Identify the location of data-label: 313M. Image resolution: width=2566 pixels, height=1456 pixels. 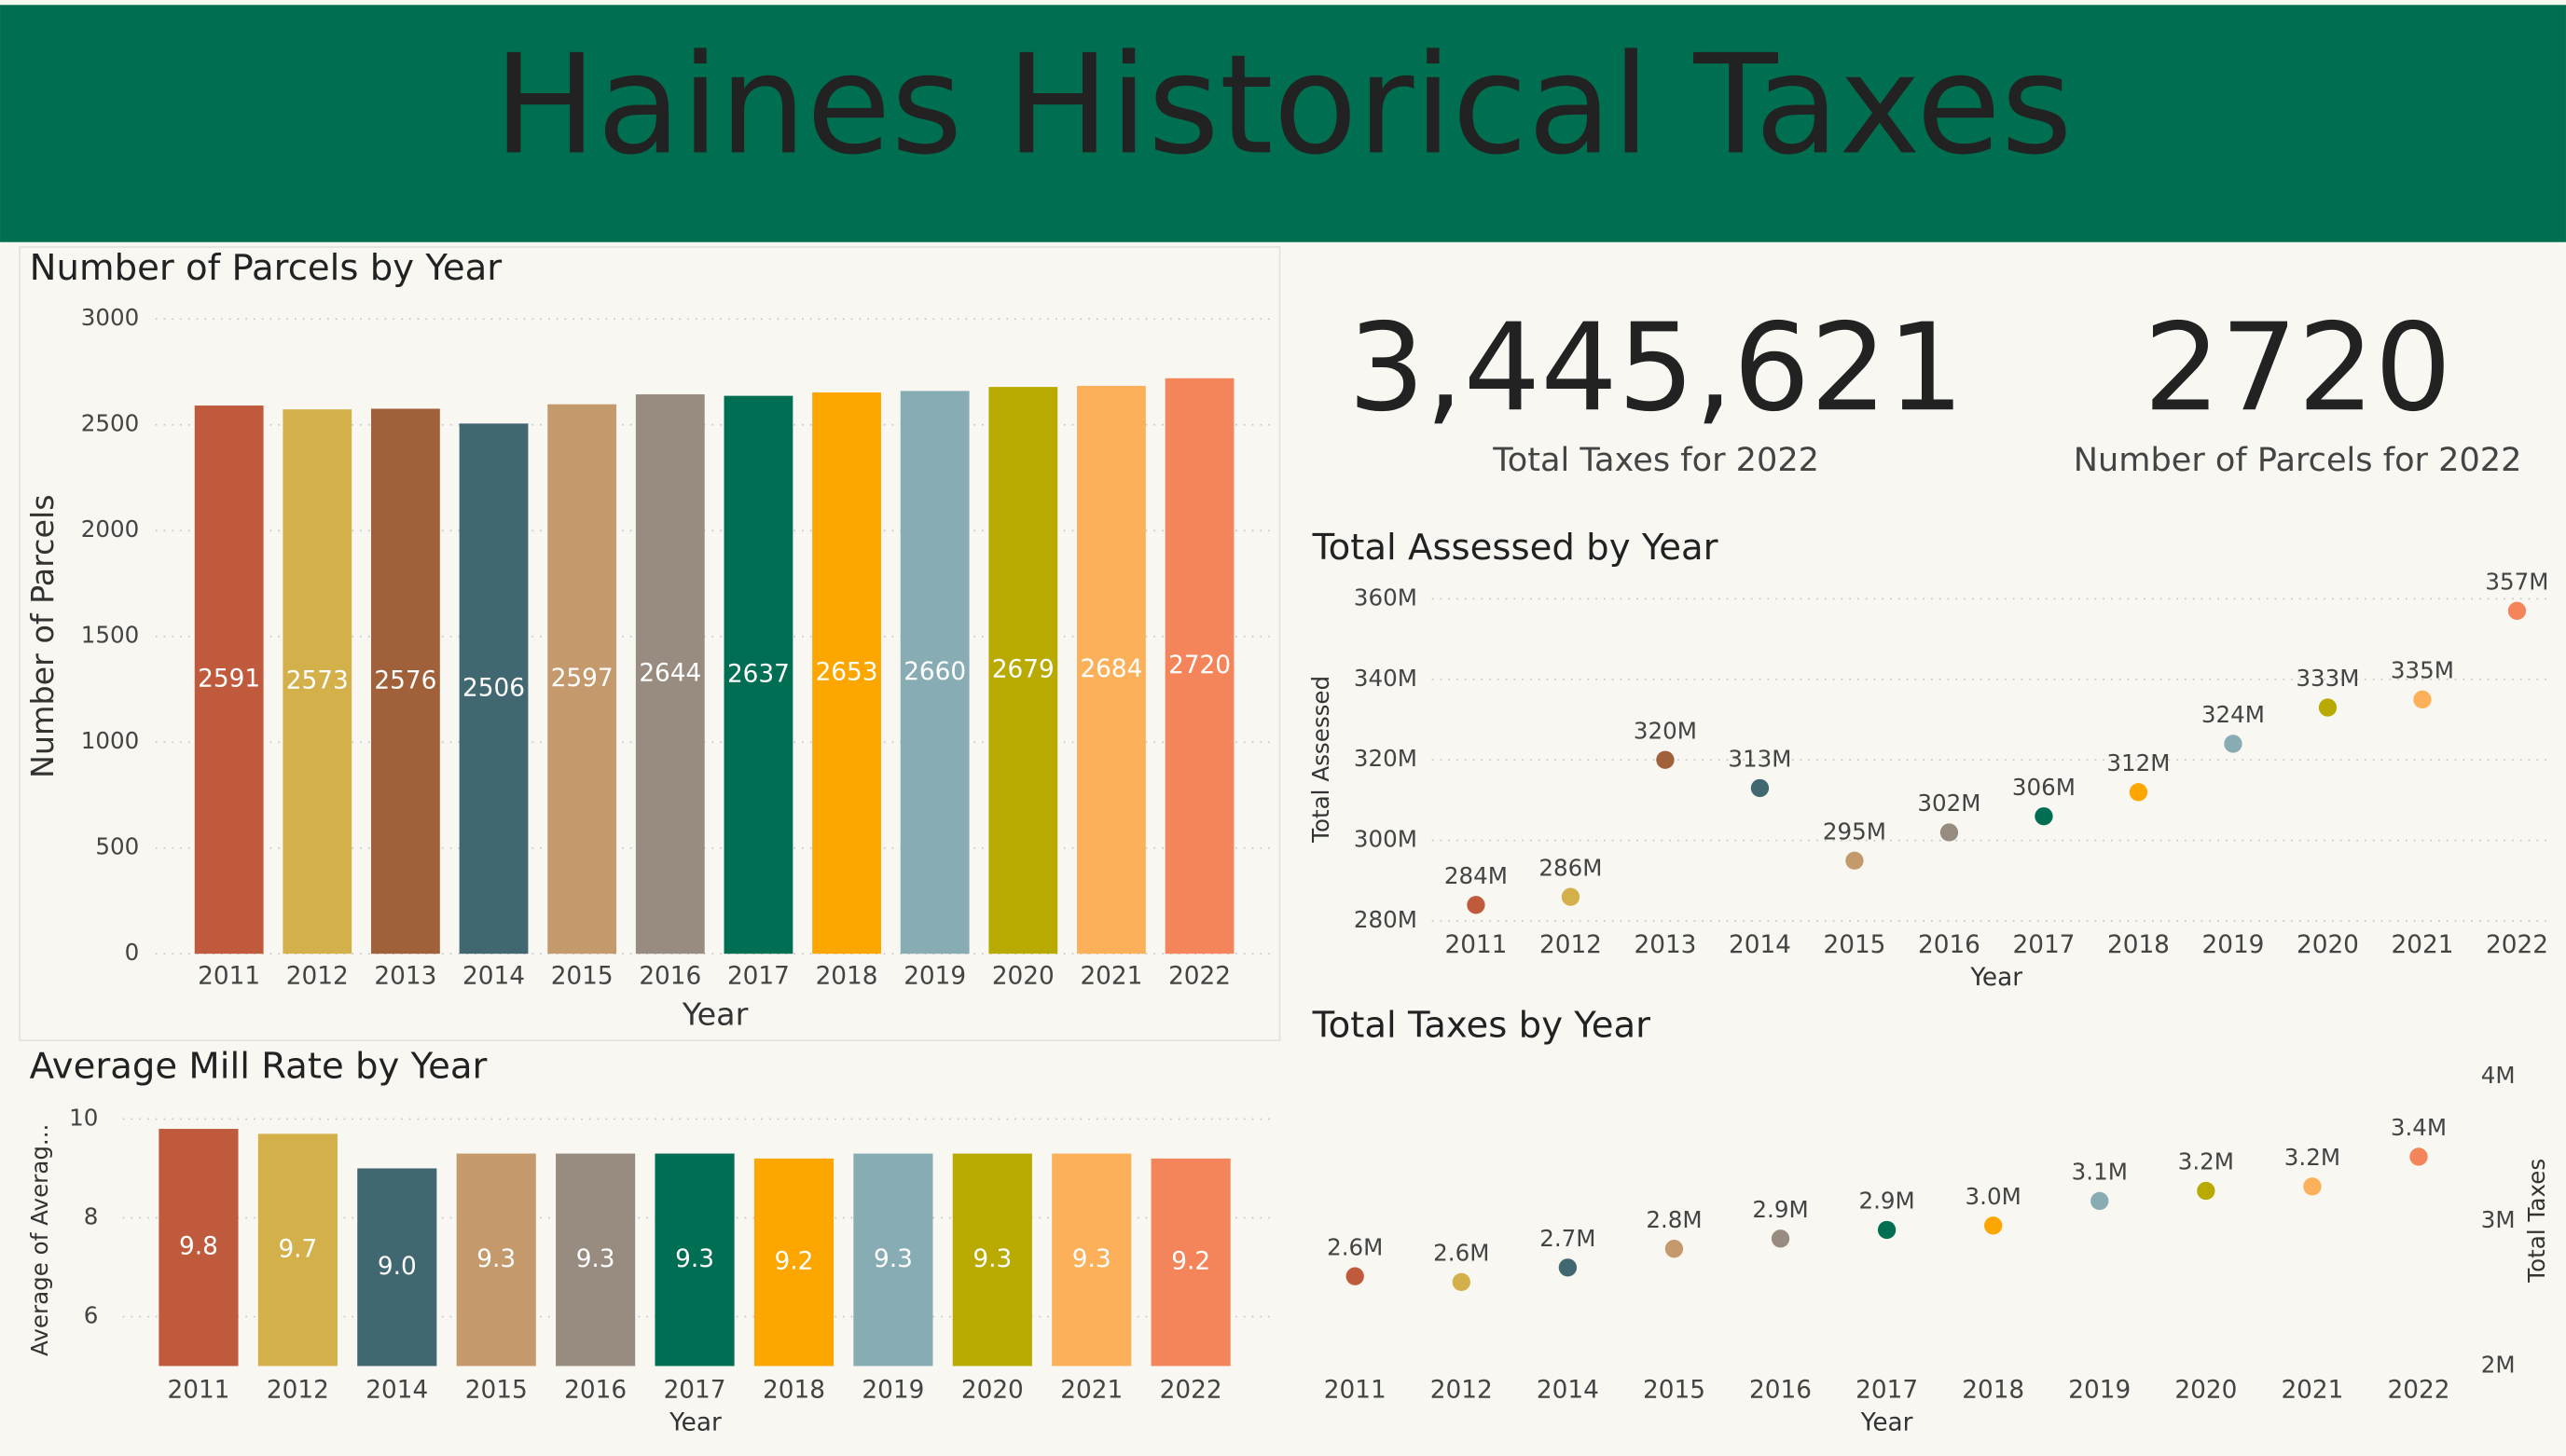
(1759, 759).